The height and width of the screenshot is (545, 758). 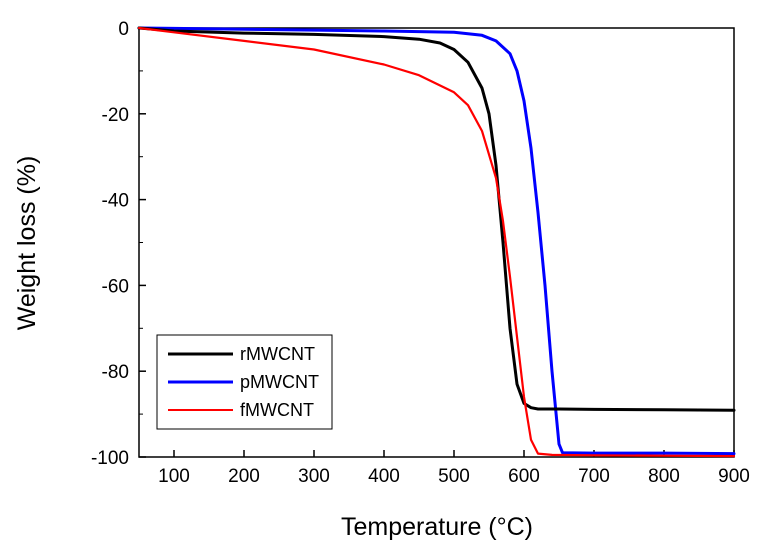 I want to click on x-tick-label: 900, so click(x=734, y=476).